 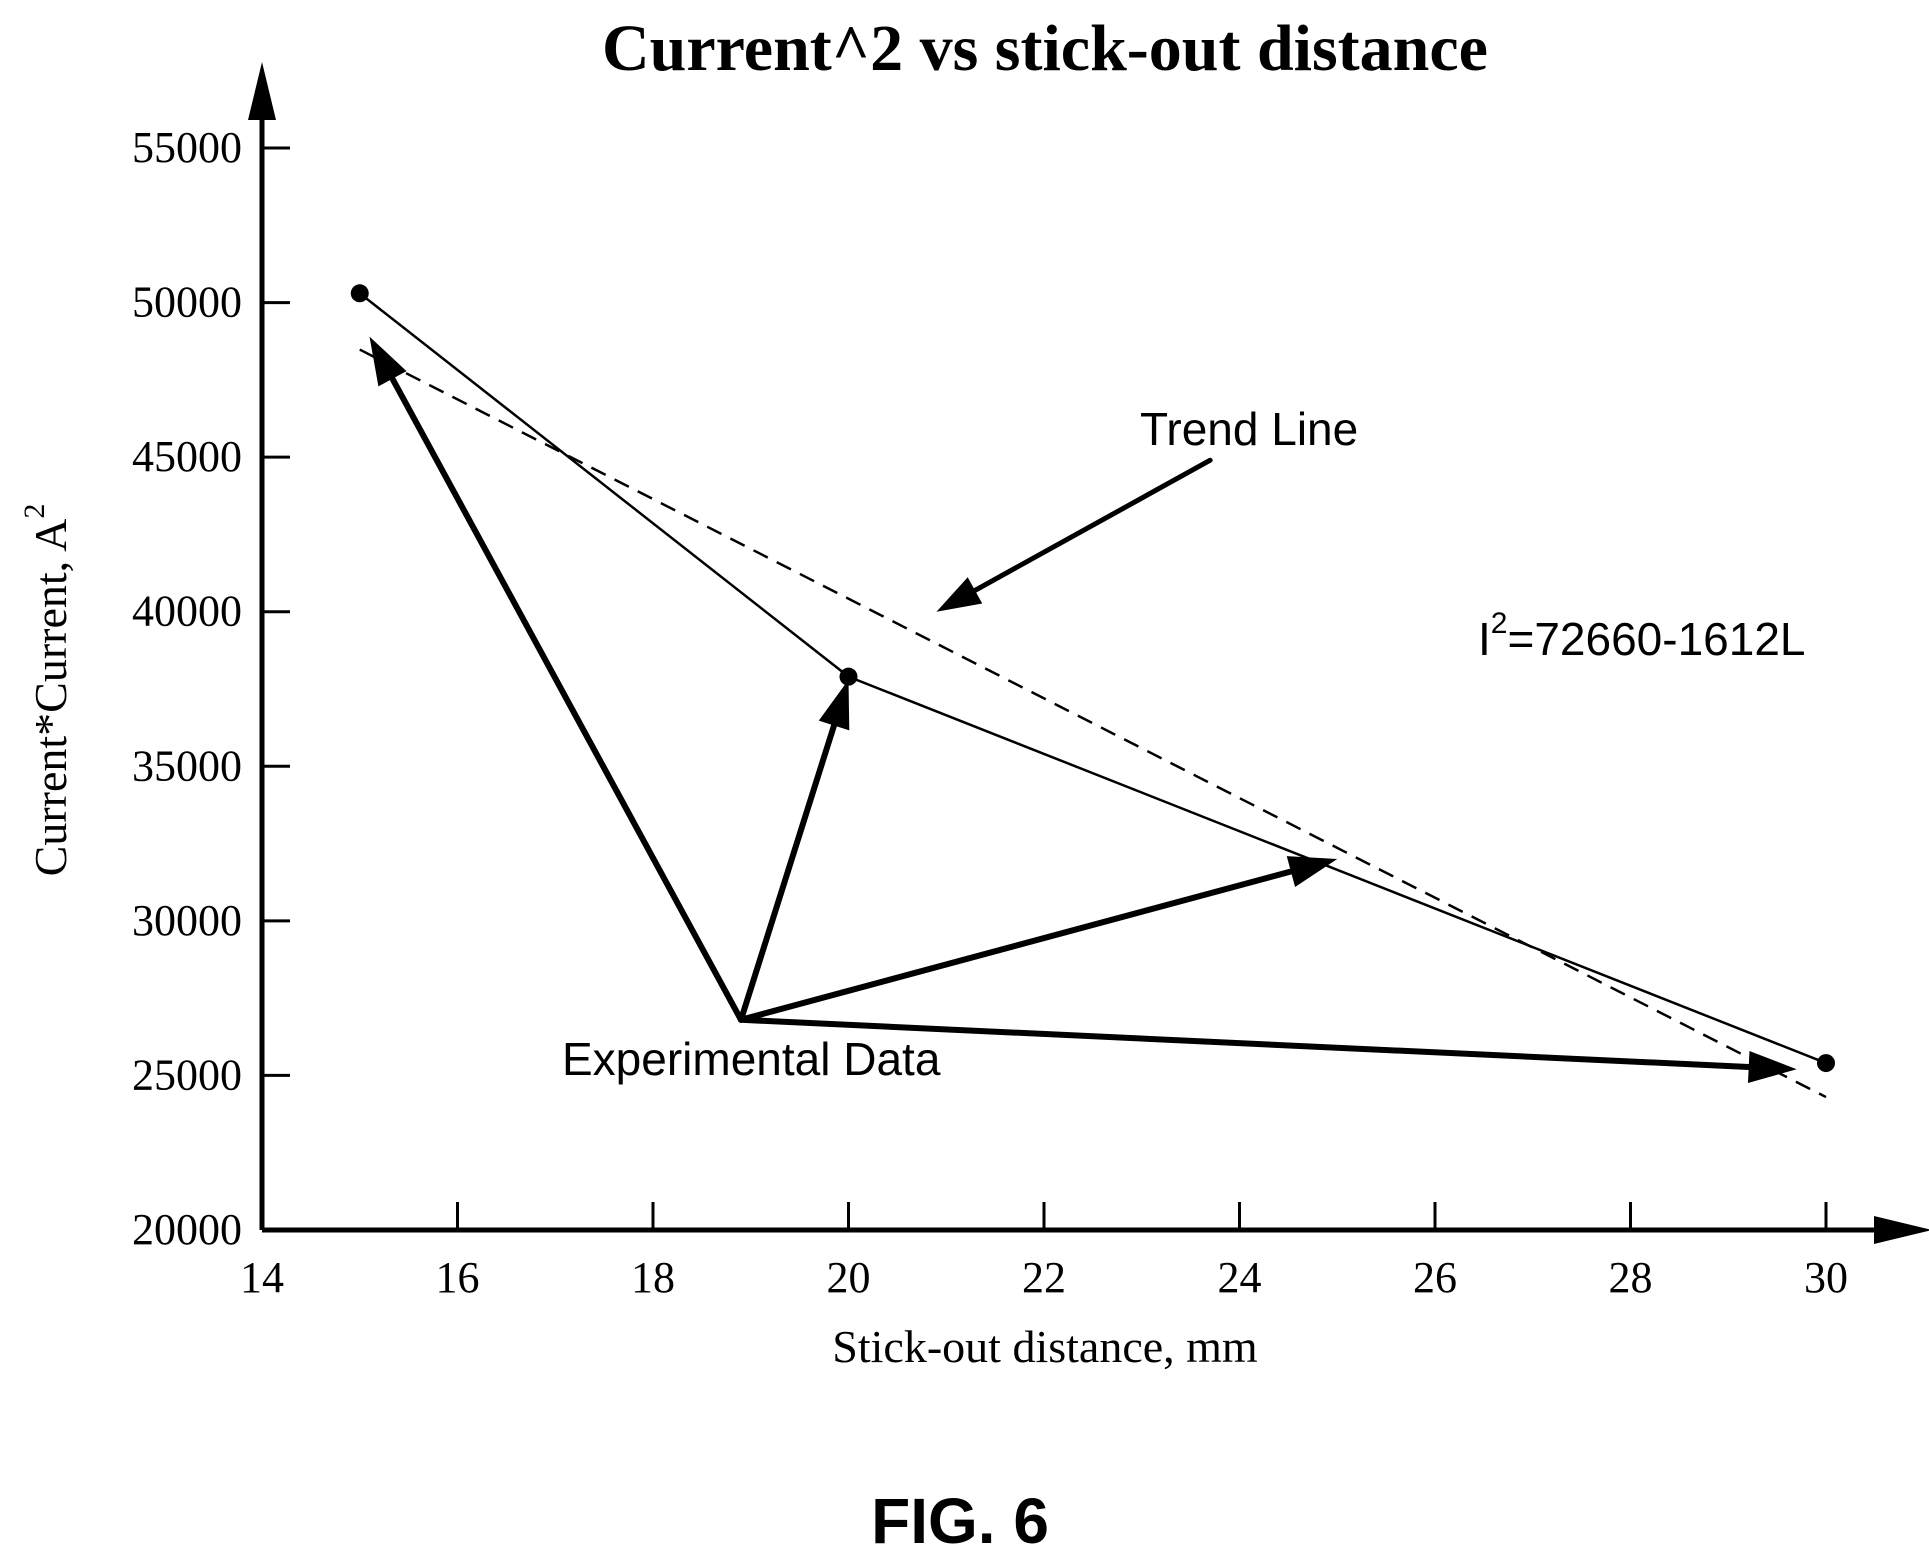 What do you see at coordinates (211, 688) in the screenshot?
I see `y-ticks: 20000 25000 30000 35000 40000 45000 50000 55000` at bounding box center [211, 688].